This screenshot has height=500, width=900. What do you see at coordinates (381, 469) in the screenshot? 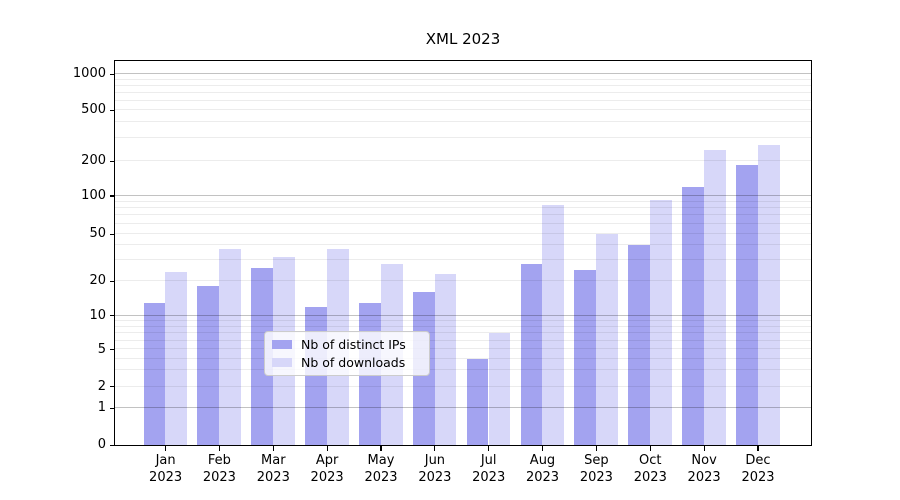
I see `x-tick-label: May 2023` at bounding box center [381, 469].